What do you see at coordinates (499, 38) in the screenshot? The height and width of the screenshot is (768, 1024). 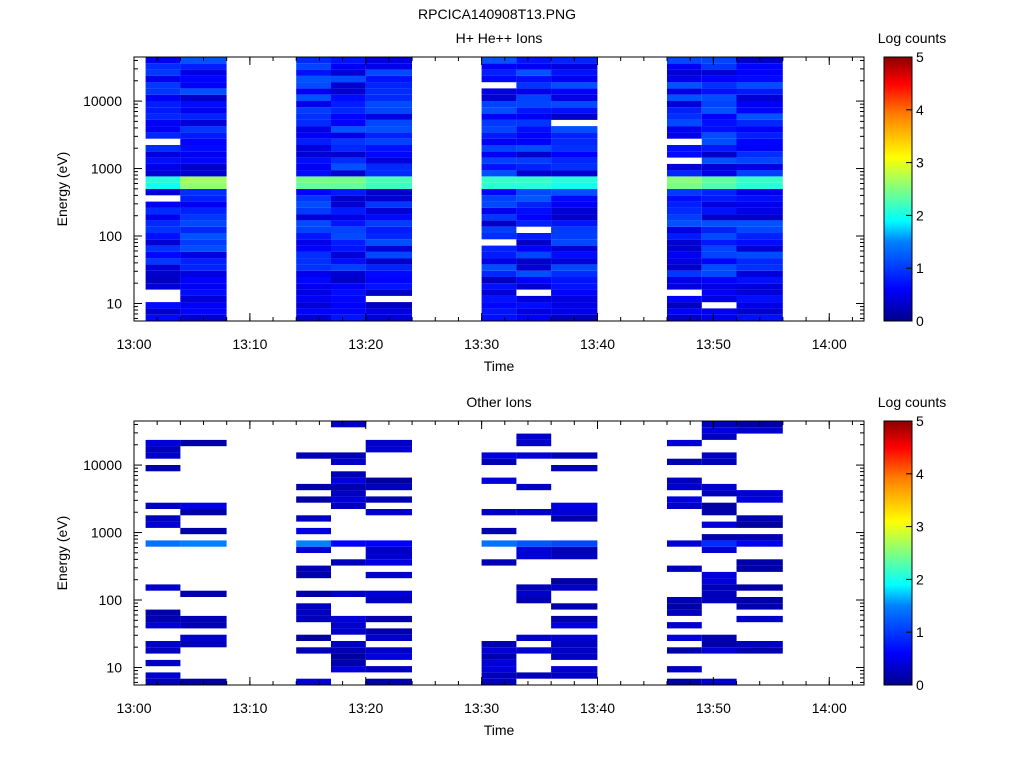 I see `panel-title: H+ He++ Ions` at bounding box center [499, 38].